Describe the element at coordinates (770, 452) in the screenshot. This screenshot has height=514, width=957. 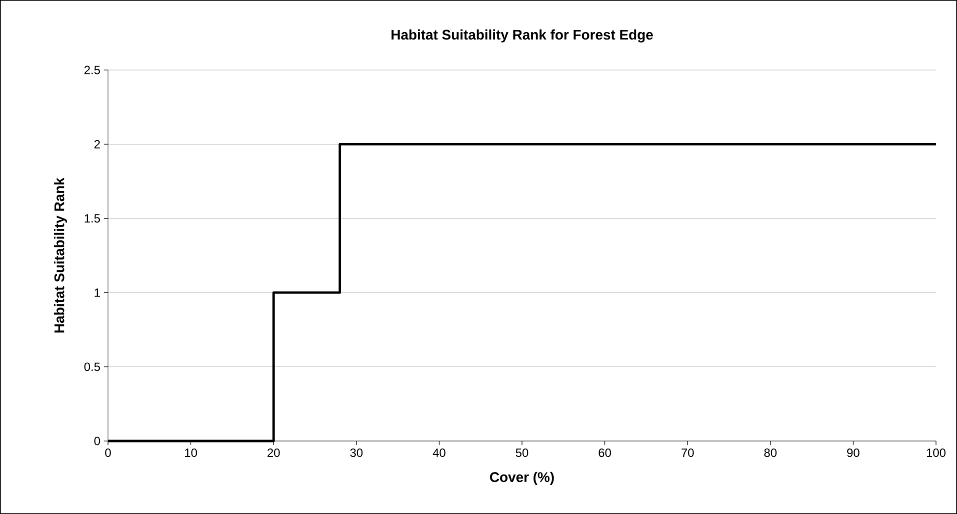
I see `x-tick-label: 80` at that location.